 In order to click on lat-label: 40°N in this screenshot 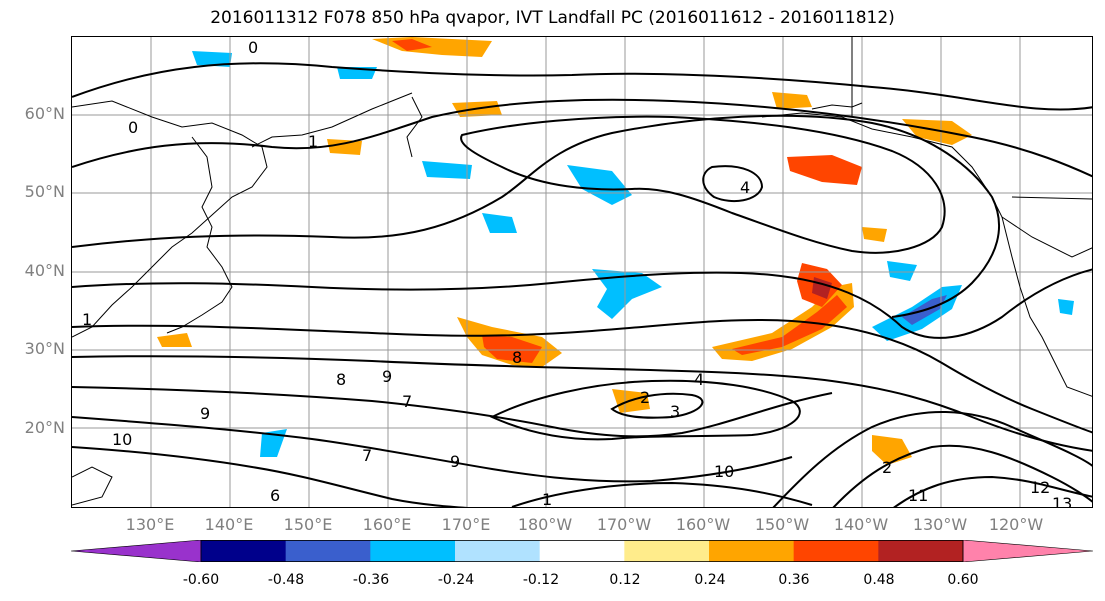, I will do `click(44, 270)`.